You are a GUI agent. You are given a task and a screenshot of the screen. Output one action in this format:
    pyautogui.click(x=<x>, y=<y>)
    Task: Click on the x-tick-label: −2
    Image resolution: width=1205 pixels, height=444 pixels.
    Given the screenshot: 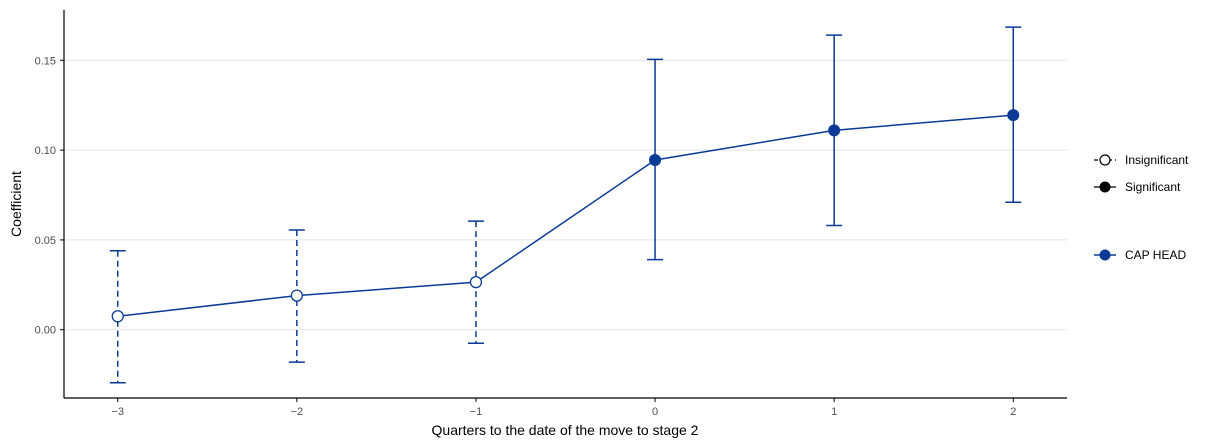 What is the action you would take?
    pyautogui.click(x=297, y=412)
    